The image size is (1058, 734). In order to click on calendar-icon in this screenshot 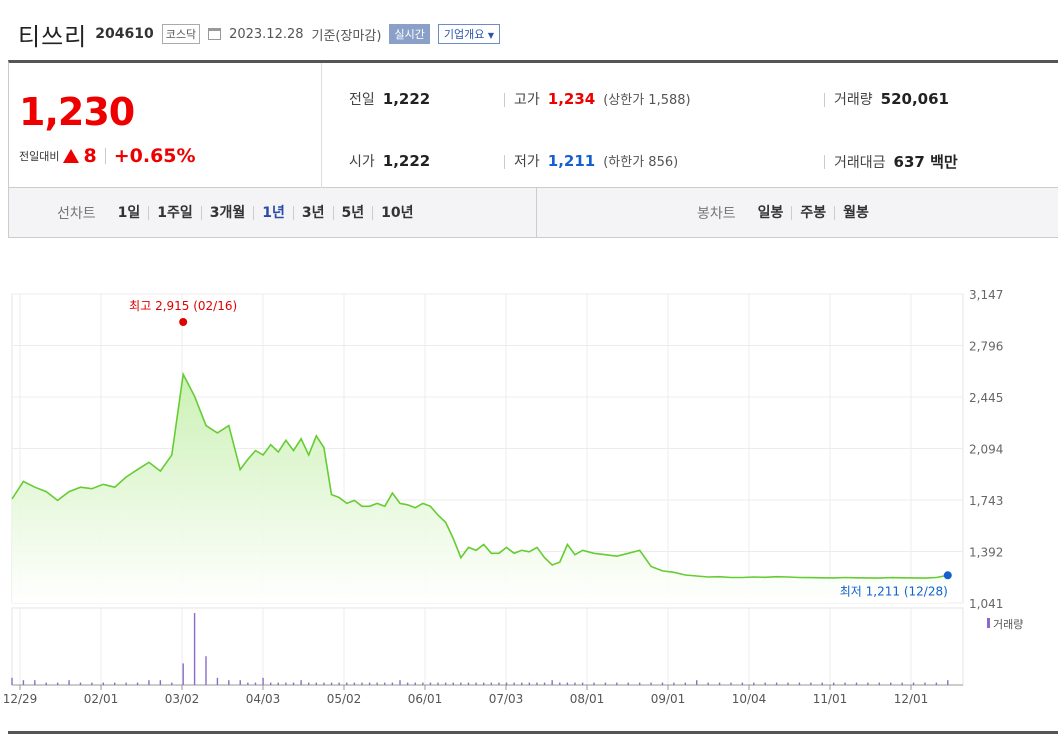, I will do `click(215, 34)`.